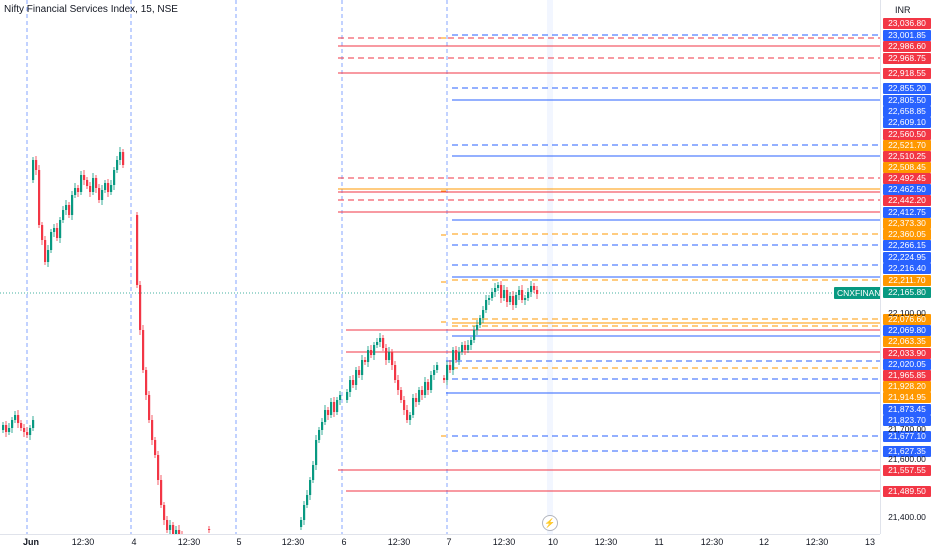  Describe the element at coordinates (907, 111) in the screenshot. I see `price-label: 22,658.85` at that location.